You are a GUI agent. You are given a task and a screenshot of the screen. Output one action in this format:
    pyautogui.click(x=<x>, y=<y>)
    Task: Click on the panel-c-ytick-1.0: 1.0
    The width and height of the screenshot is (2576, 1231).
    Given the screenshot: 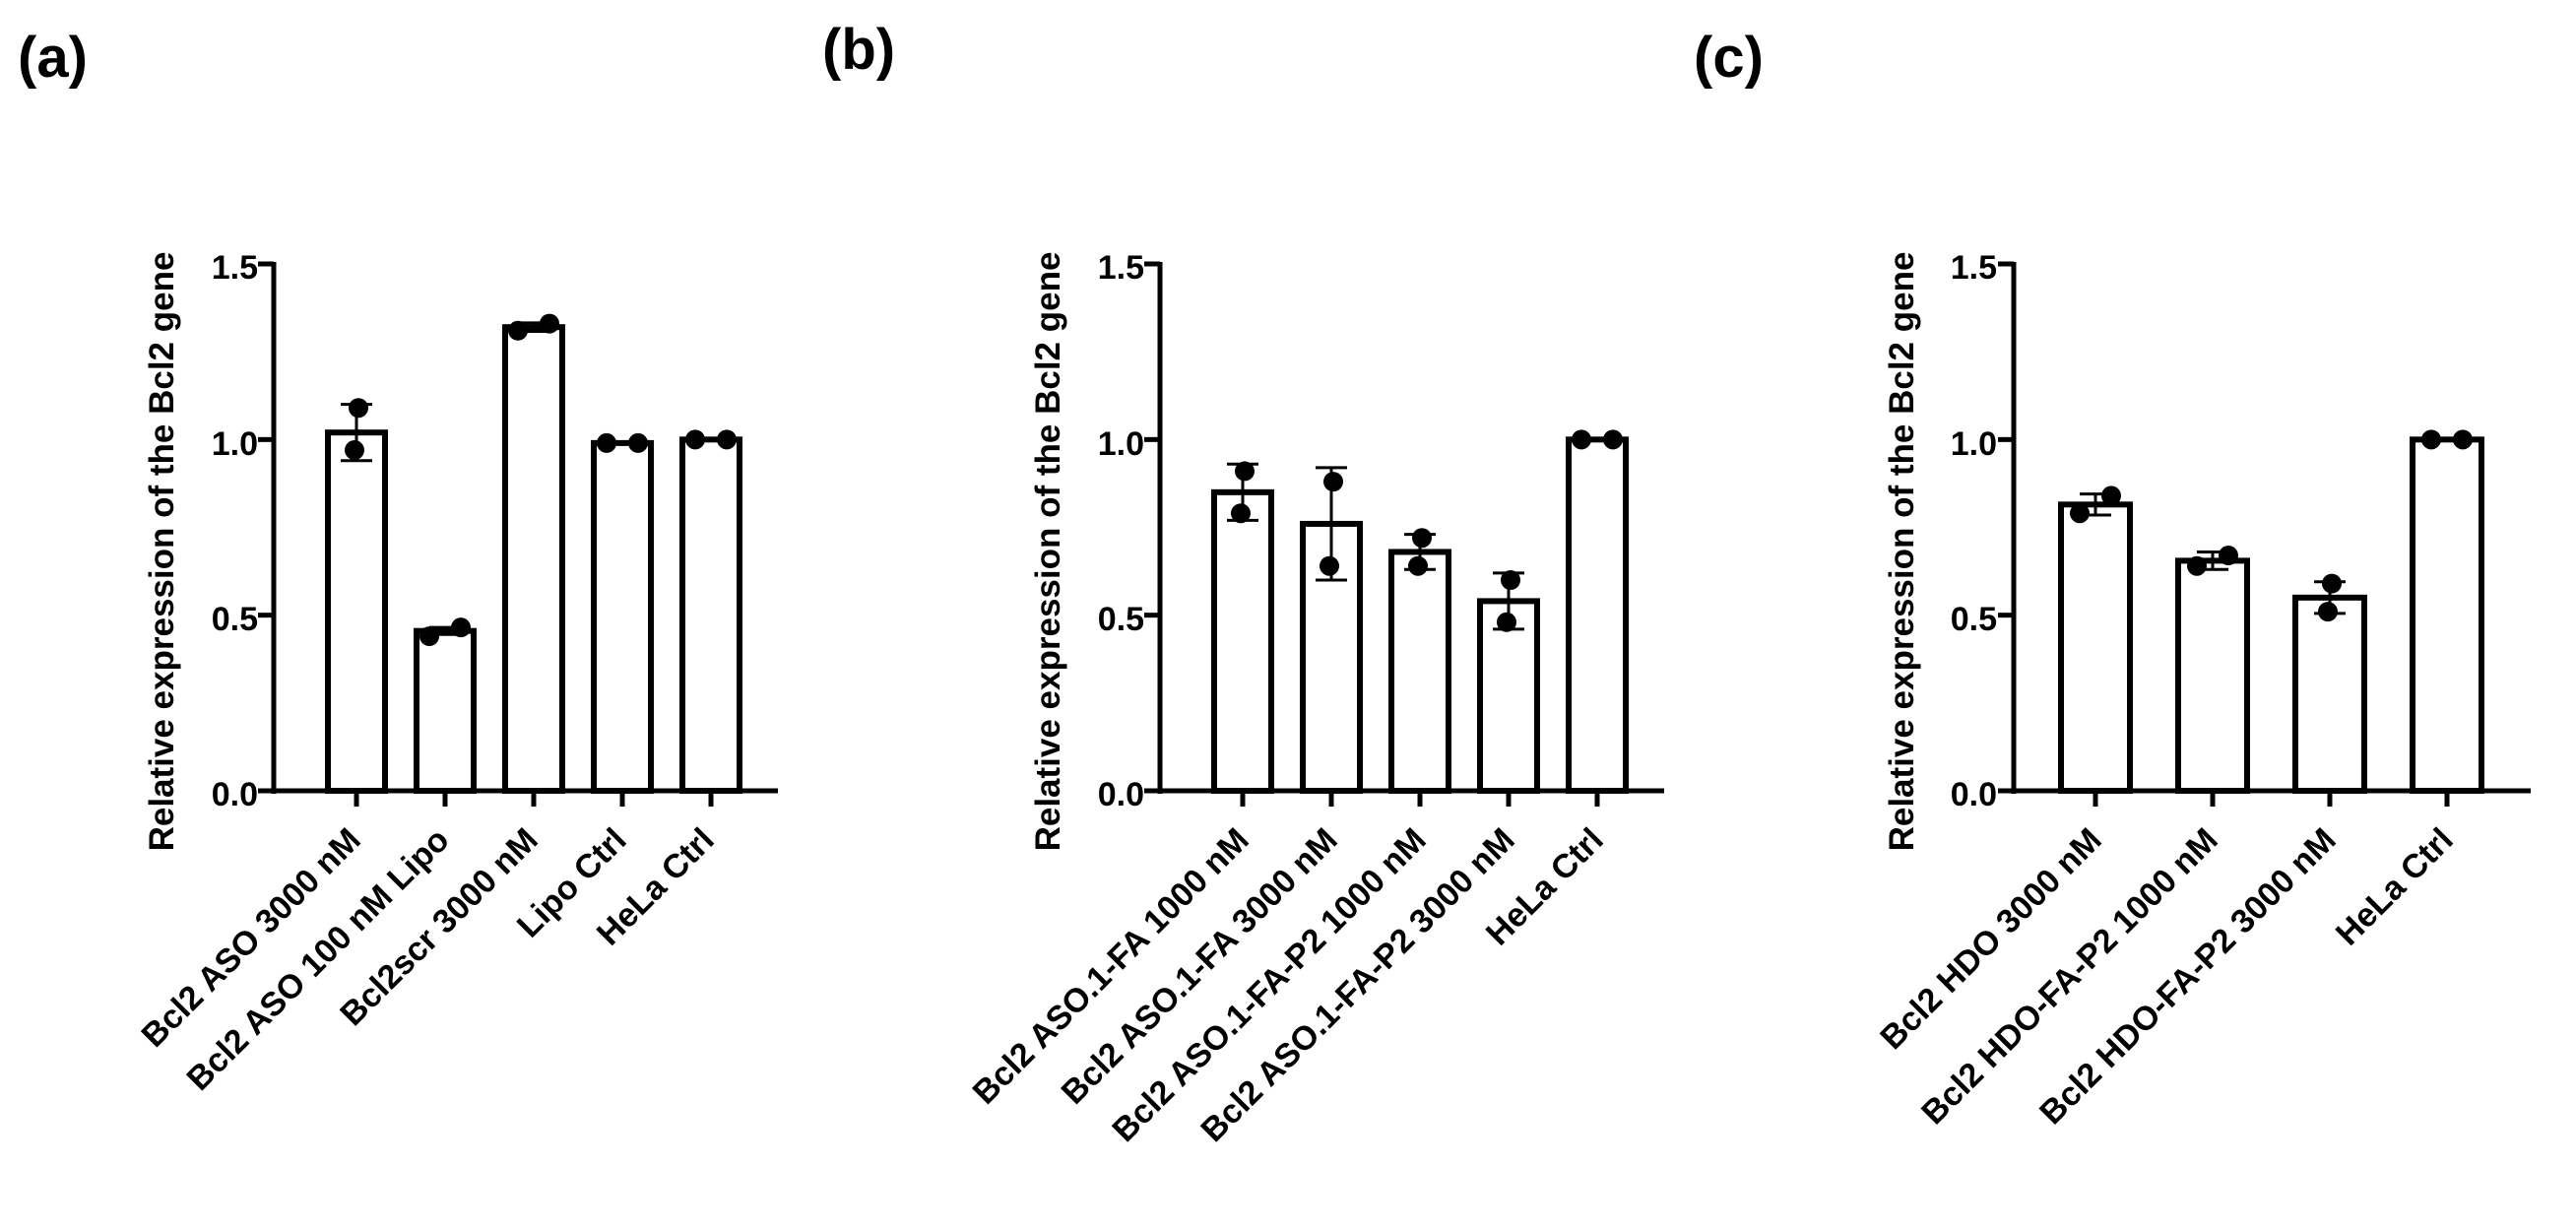 What is the action you would take?
    pyautogui.click(x=1974, y=444)
    